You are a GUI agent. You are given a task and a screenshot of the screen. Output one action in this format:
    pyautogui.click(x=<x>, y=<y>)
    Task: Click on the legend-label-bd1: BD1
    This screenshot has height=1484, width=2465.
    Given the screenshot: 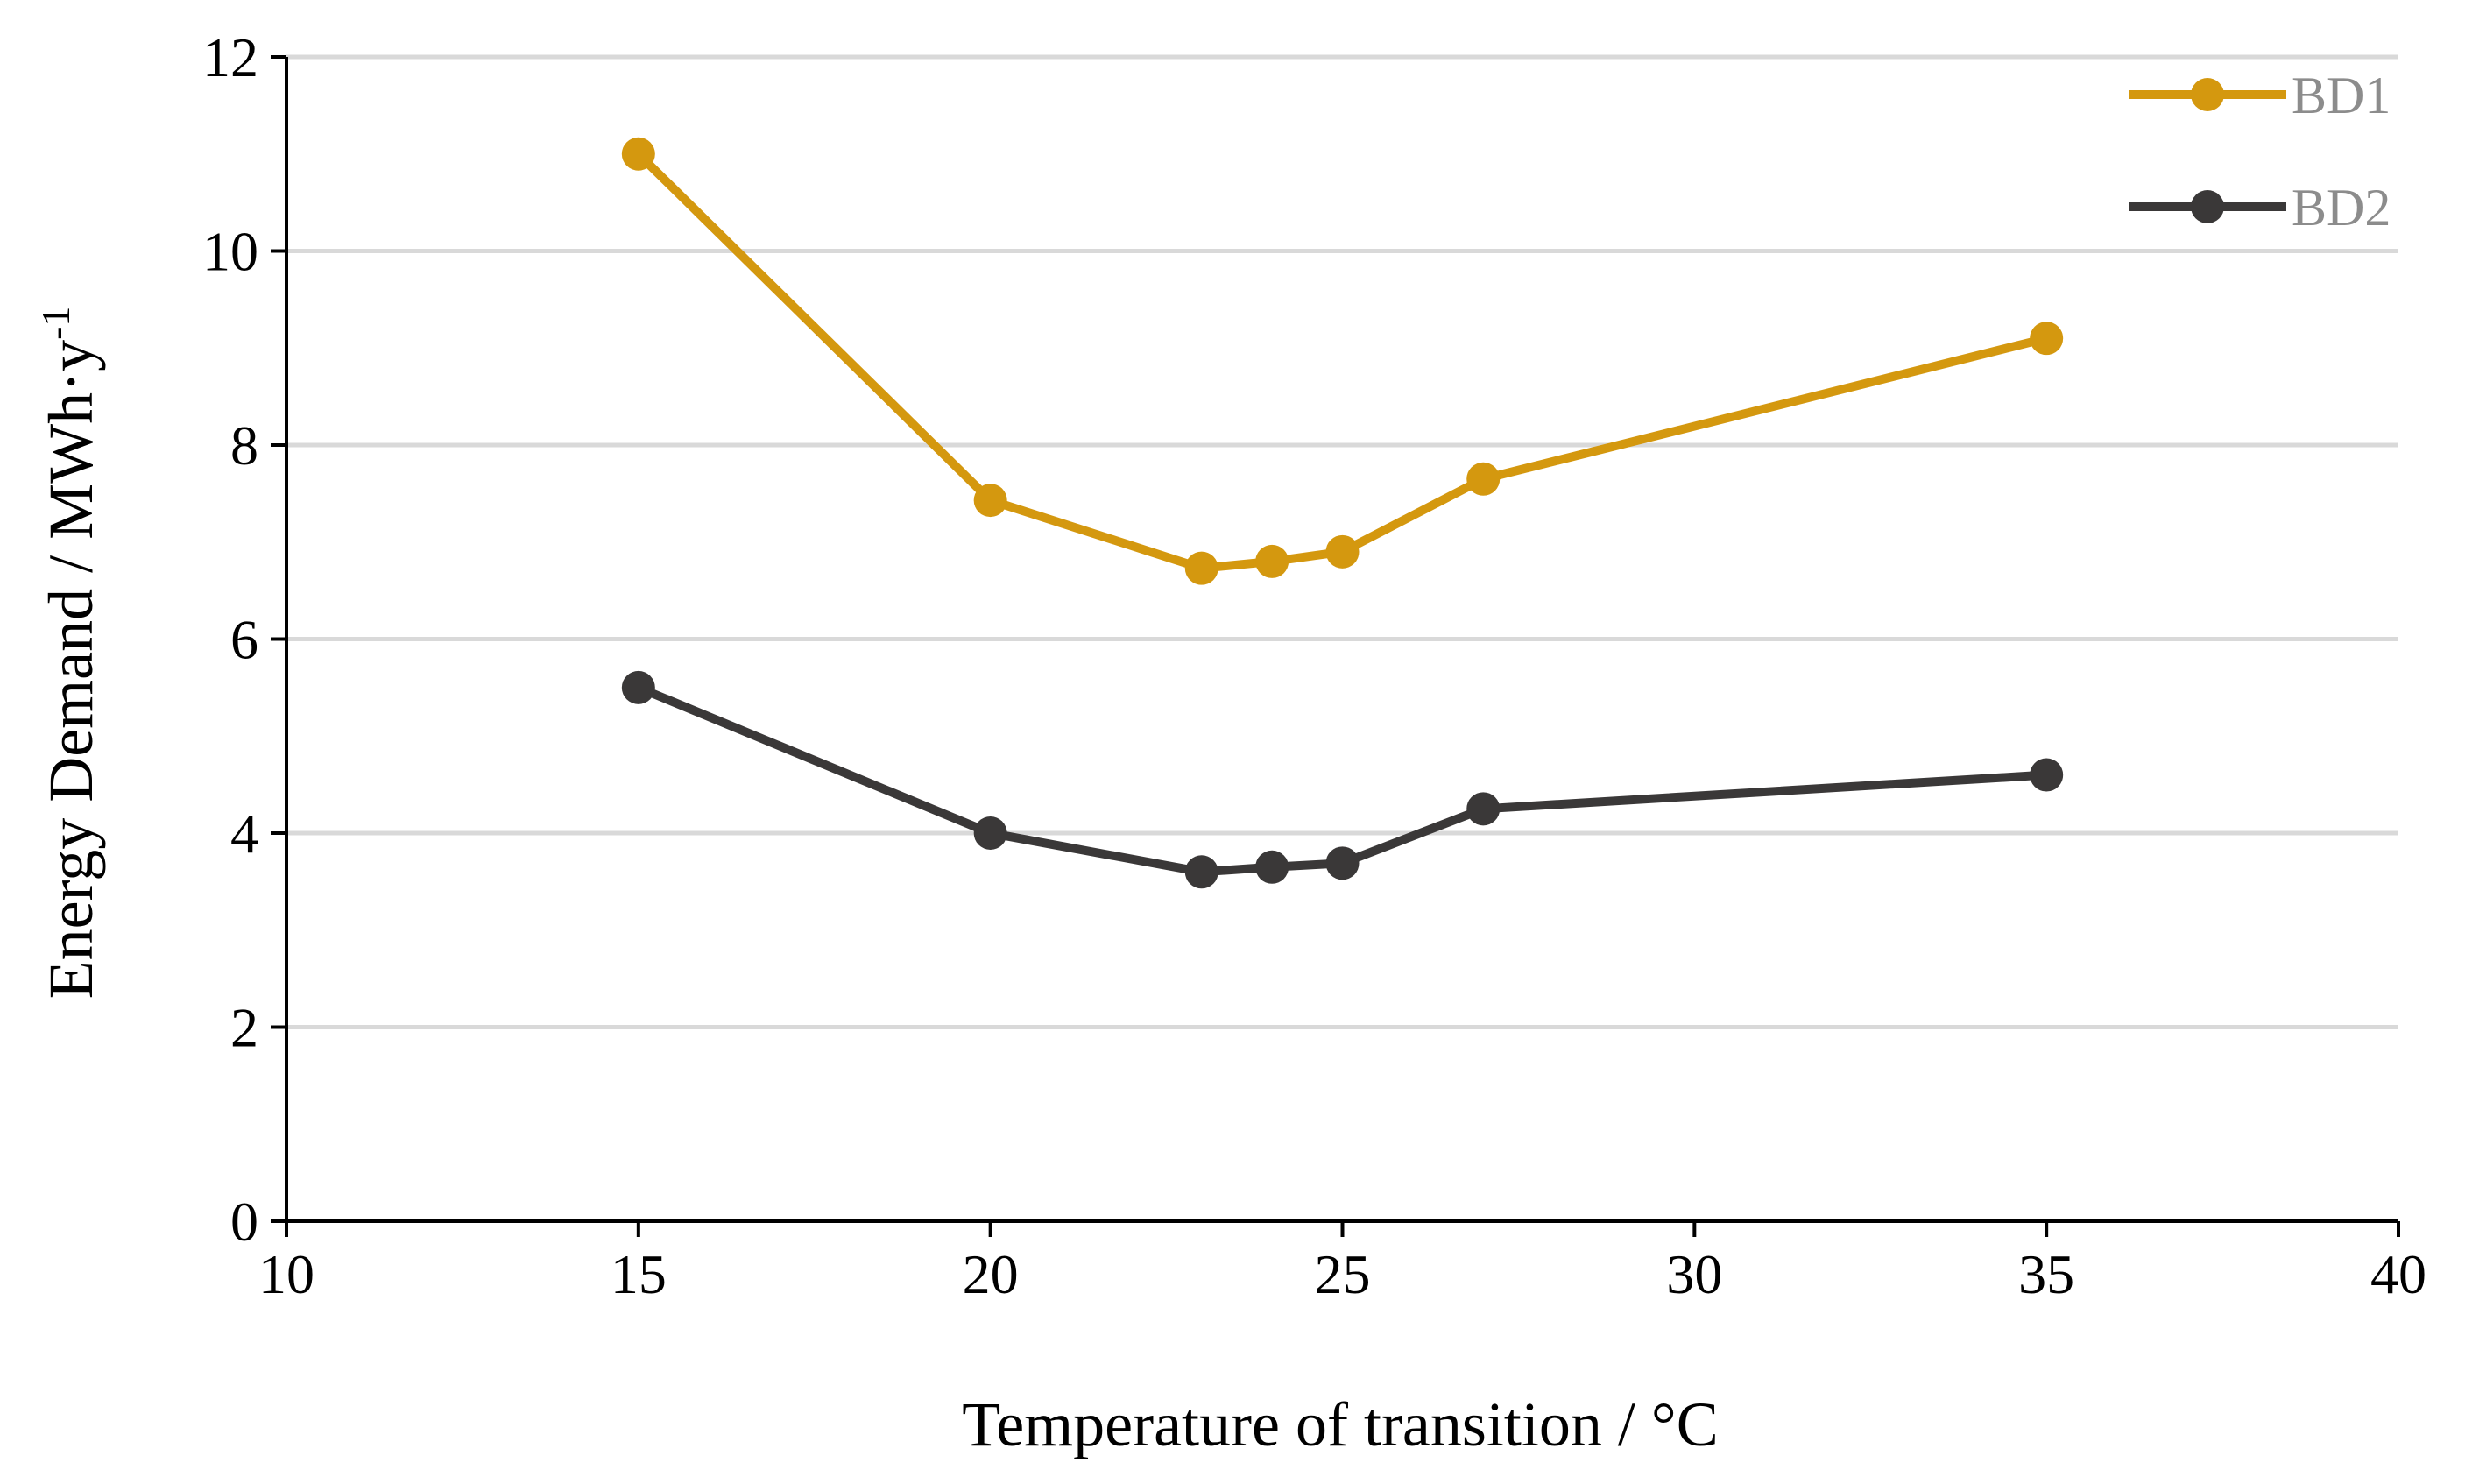 What is the action you would take?
    pyautogui.click(x=2341, y=95)
    